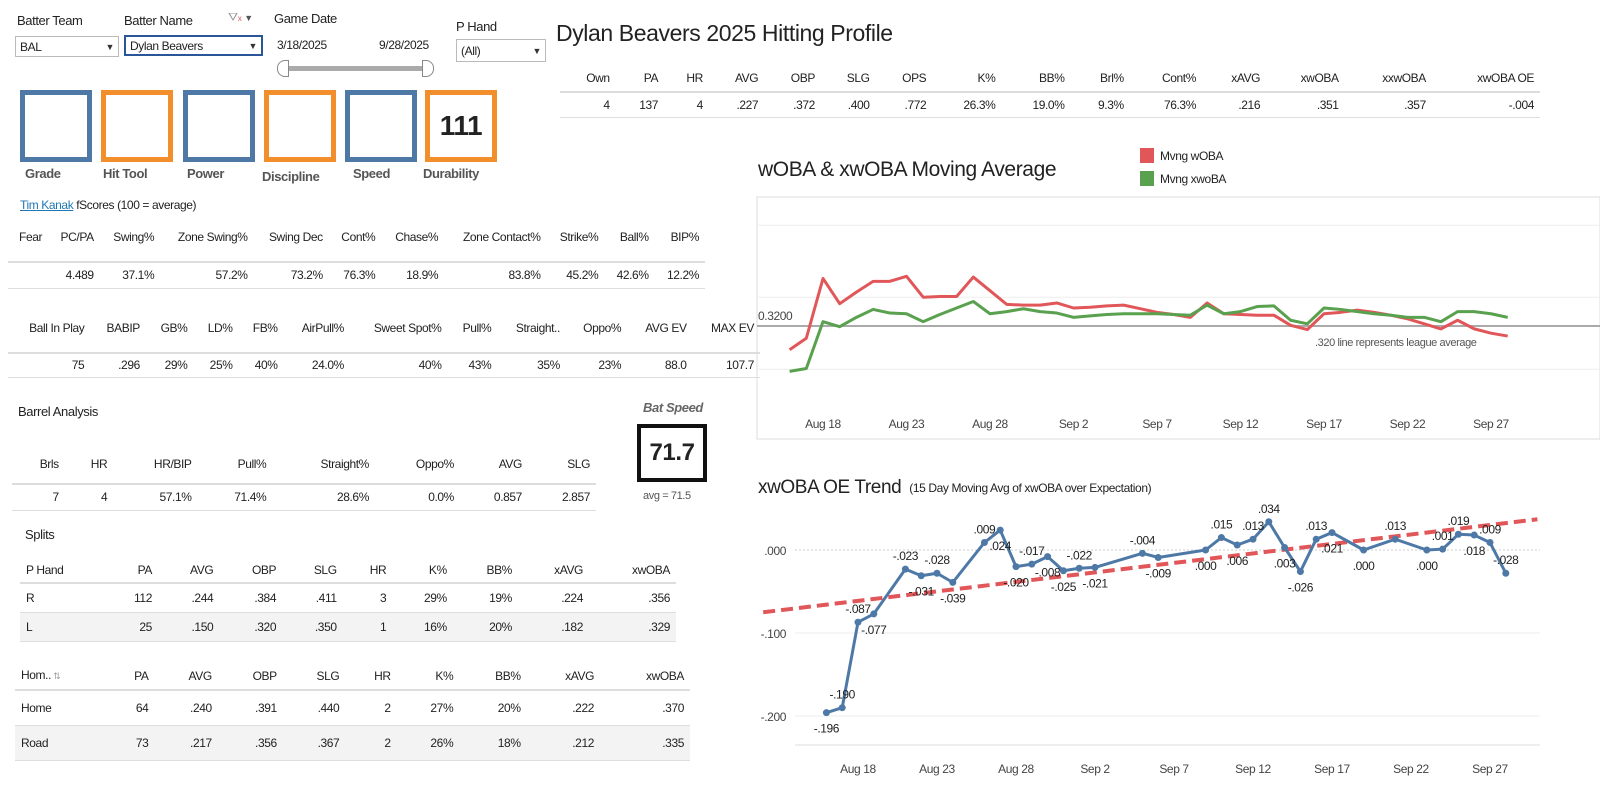 The height and width of the screenshot is (788, 1600). What do you see at coordinates (41, 675) in the screenshot?
I see `column-header: Hom.. ⇅` at bounding box center [41, 675].